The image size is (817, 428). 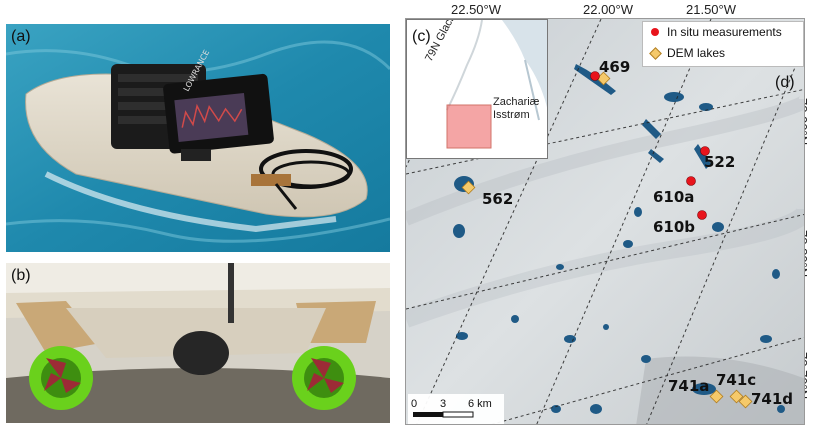 What do you see at coordinates (711, 9) in the screenshot?
I see `lon-label-3: 21.50°W` at bounding box center [711, 9].